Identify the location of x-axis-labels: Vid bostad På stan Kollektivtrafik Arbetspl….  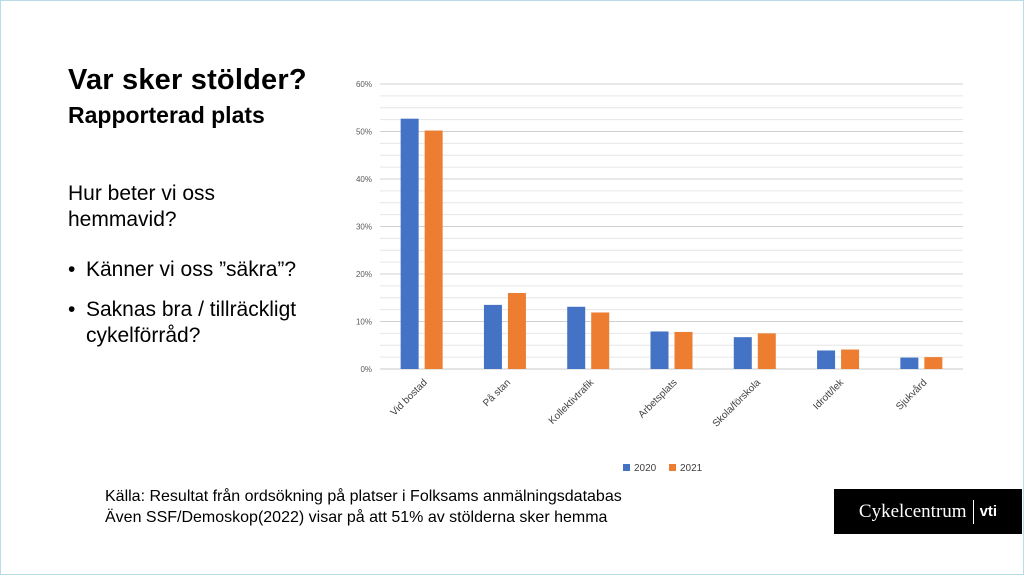
(659, 403).